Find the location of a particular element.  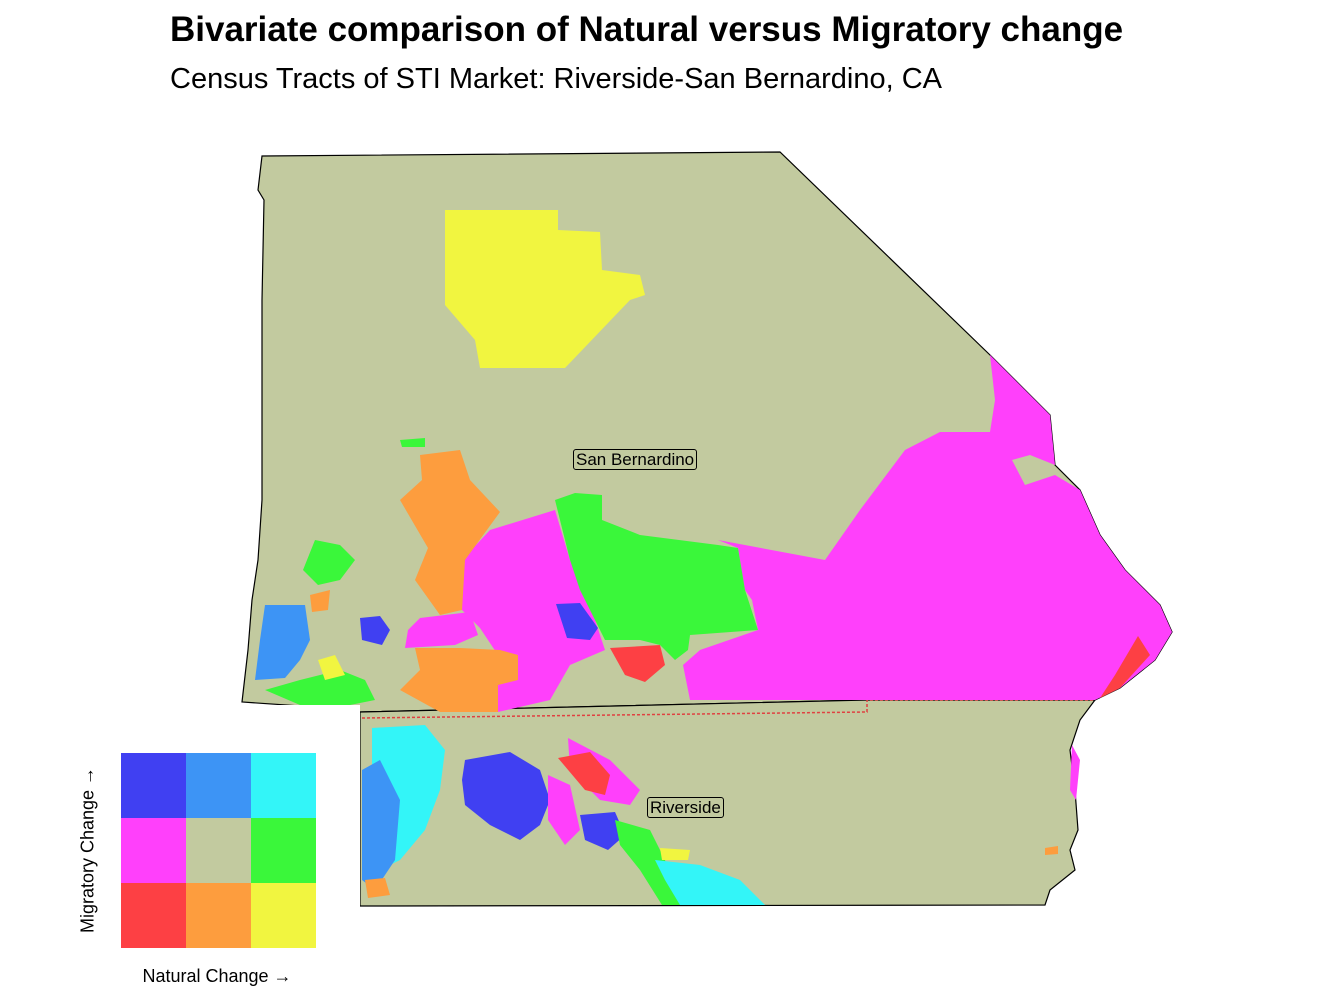

legend-cell-high-migratory-mid-natural is located at coordinates (218, 785).